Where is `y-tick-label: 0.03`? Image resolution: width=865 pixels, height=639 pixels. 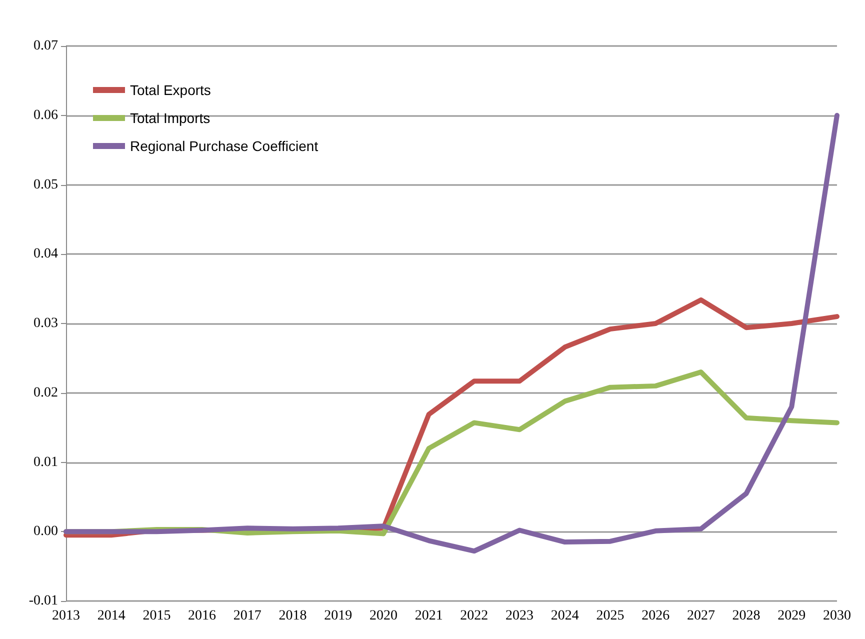
y-tick-label: 0.03 is located at coordinates (46, 323).